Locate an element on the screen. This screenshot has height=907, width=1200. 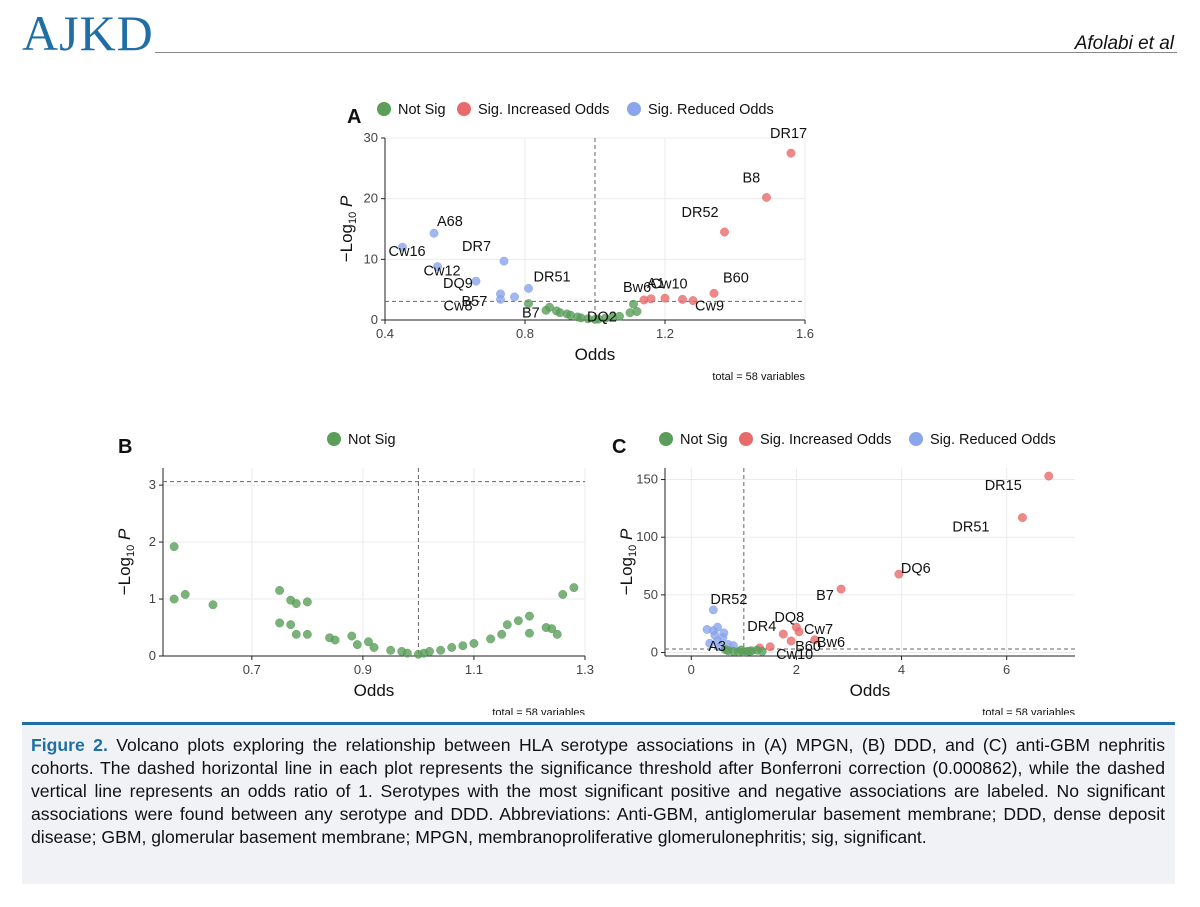
panel-a-point-label: B60 is located at coordinates (736, 278).